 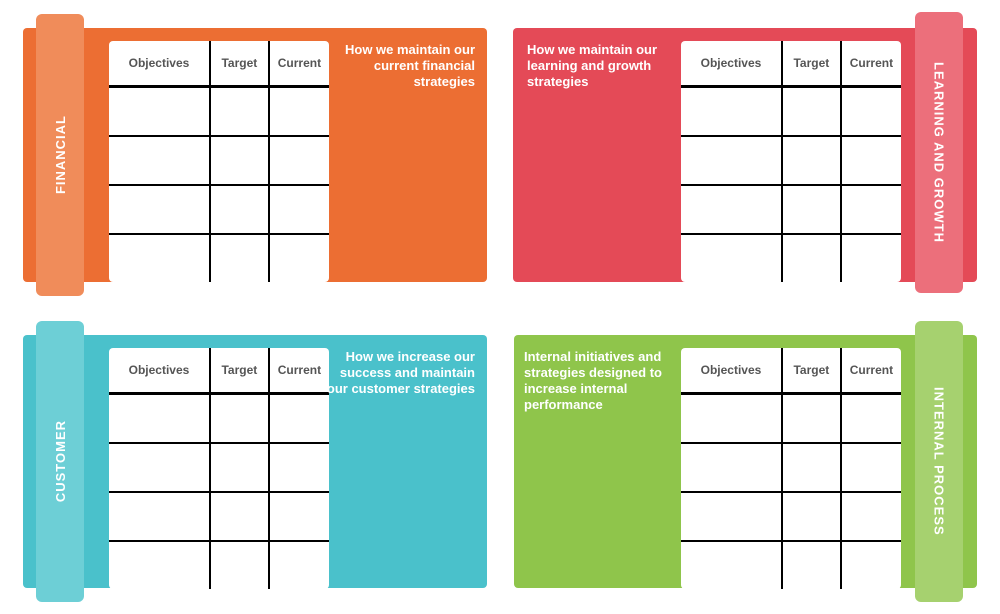 I want to click on learning-growth-label: LEARNING AND GROWTH, so click(x=939, y=152).